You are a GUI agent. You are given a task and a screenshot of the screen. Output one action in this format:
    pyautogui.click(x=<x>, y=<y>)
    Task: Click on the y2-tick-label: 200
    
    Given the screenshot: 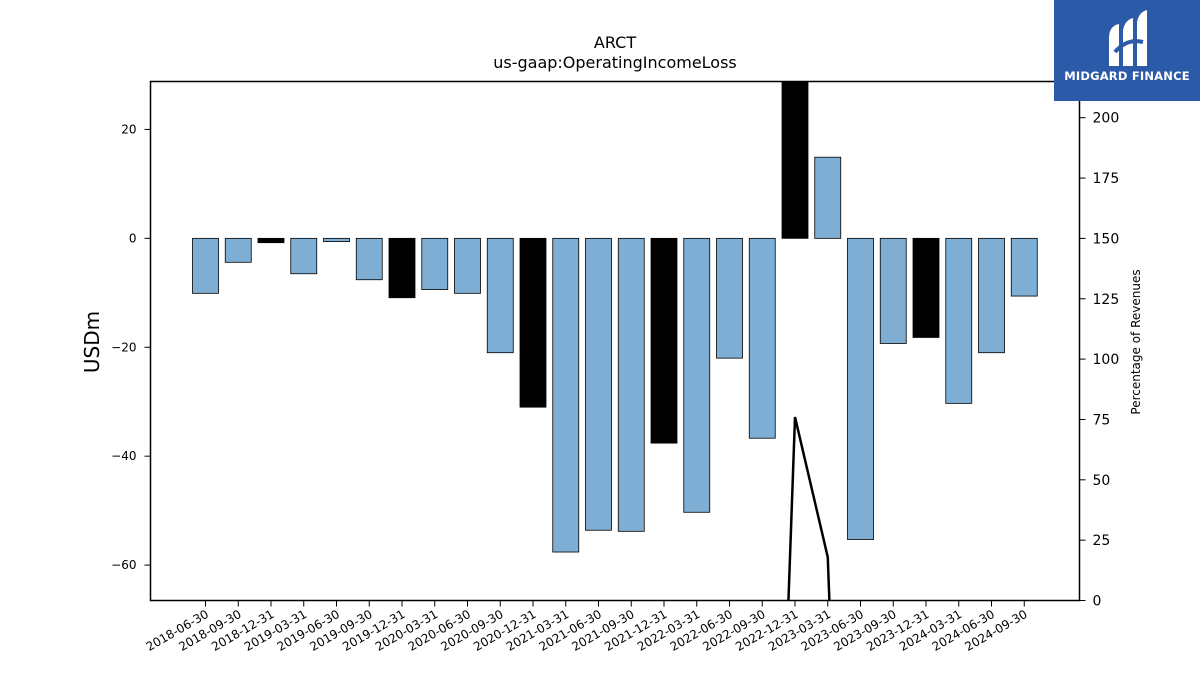 What is the action you would take?
    pyautogui.click(x=1106, y=119)
    